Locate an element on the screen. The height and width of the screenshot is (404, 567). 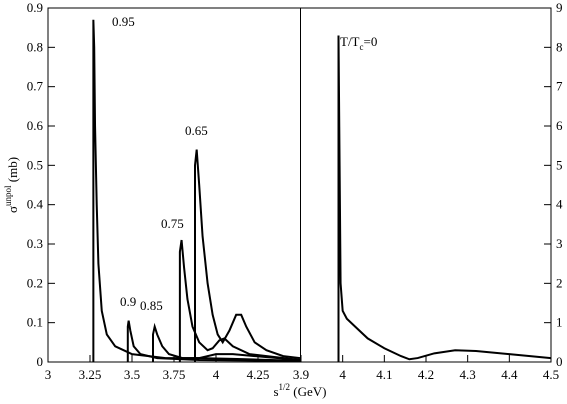
x-axis-label: s1/2 (GeV) is located at coordinates (299, 390).